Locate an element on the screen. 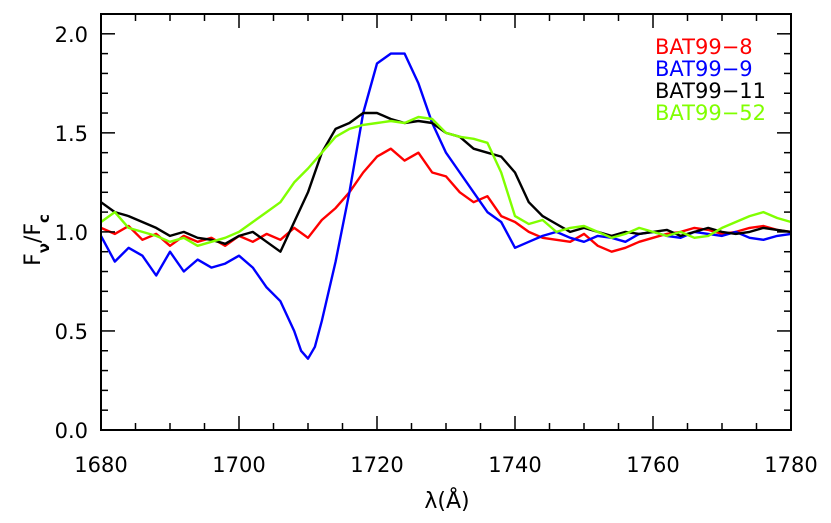 Image resolution: width=831 pixels, height=523 pixels. x-tick-label: 1760 is located at coordinates (652, 465).